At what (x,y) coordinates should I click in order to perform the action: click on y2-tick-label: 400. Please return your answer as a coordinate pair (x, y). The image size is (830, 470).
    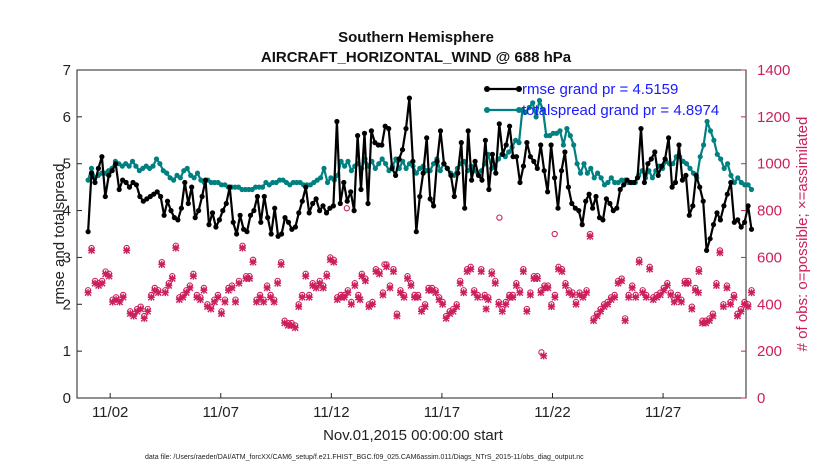
    Looking at the image, I should click on (769, 304).